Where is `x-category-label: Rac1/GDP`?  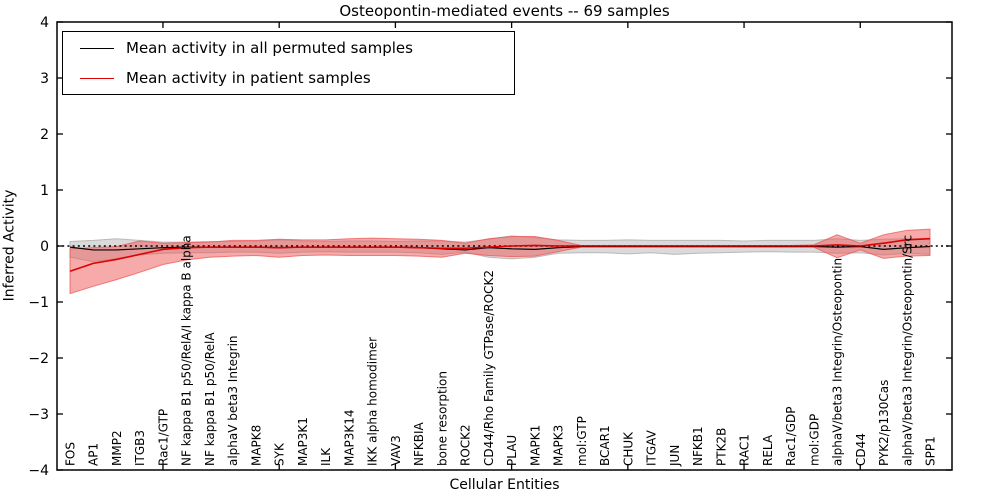
x-category-label: Rac1/GDP is located at coordinates (791, 436).